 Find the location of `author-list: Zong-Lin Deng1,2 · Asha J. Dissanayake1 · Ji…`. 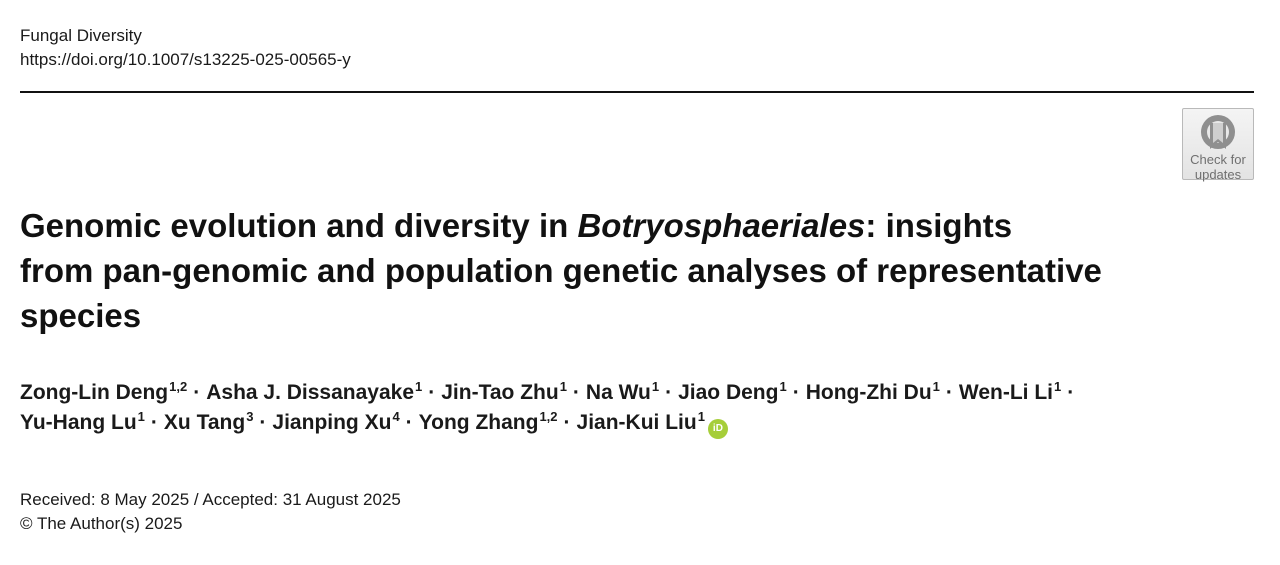

author-list: Zong-Lin Deng1,2 · Asha J. Dissanayake1 · Ji… is located at coordinates (640, 408).